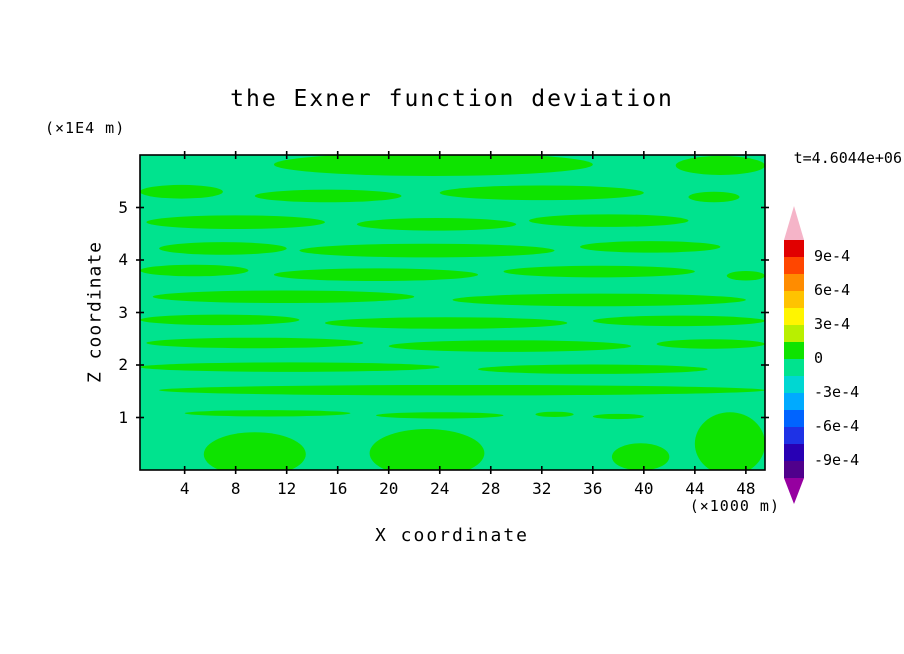  What do you see at coordinates (734, 506) in the screenshot?
I see `x-axis-unit-label: (×1000 m)` at bounding box center [734, 506].